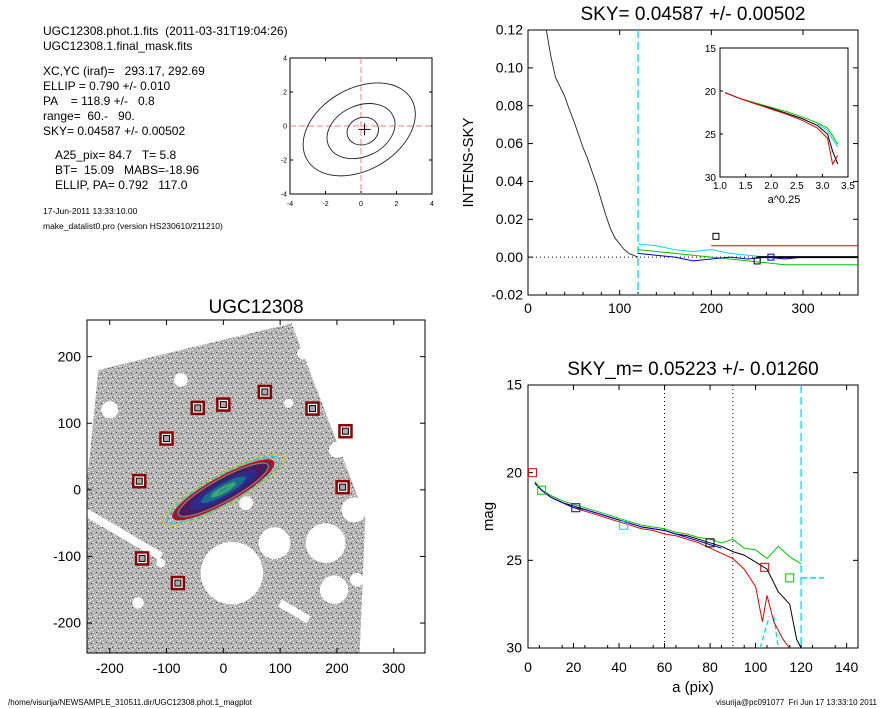 Image resolution: width=885 pixels, height=708 pixels. What do you see at coordinates (107, 86) in the screenshot?
I see `param-line: ELLIP = 0.790 +/- 0.010` at bounding box center [107, 86].